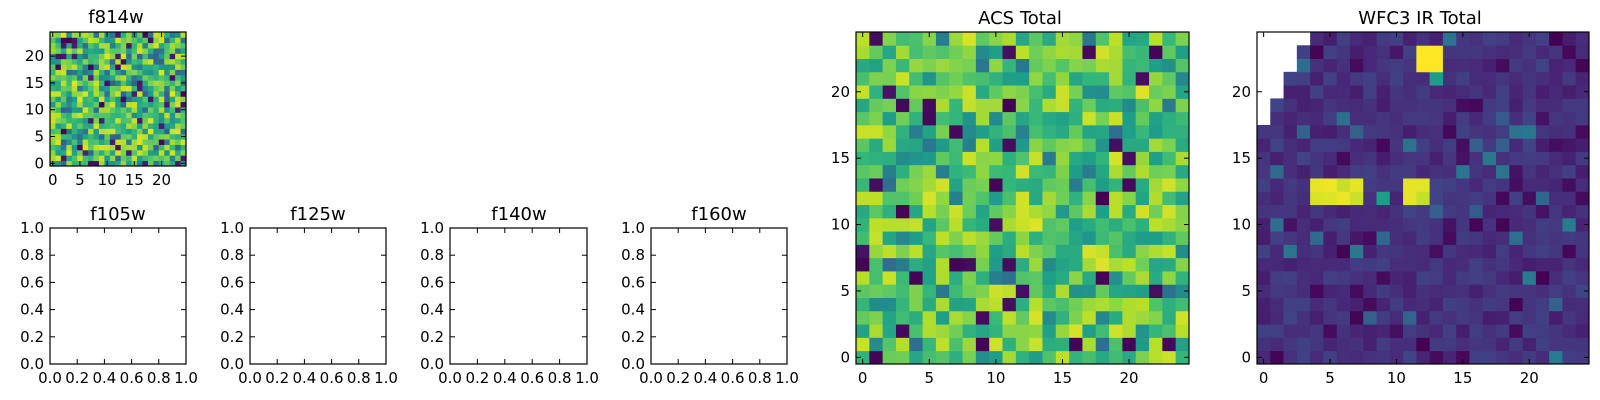 The width and height of the screenshot is (1600, 400). What do you see at coordinates (863, 378) in the screenshot?
I see `x-tick-label: 0` at bounding box center [863, 378].